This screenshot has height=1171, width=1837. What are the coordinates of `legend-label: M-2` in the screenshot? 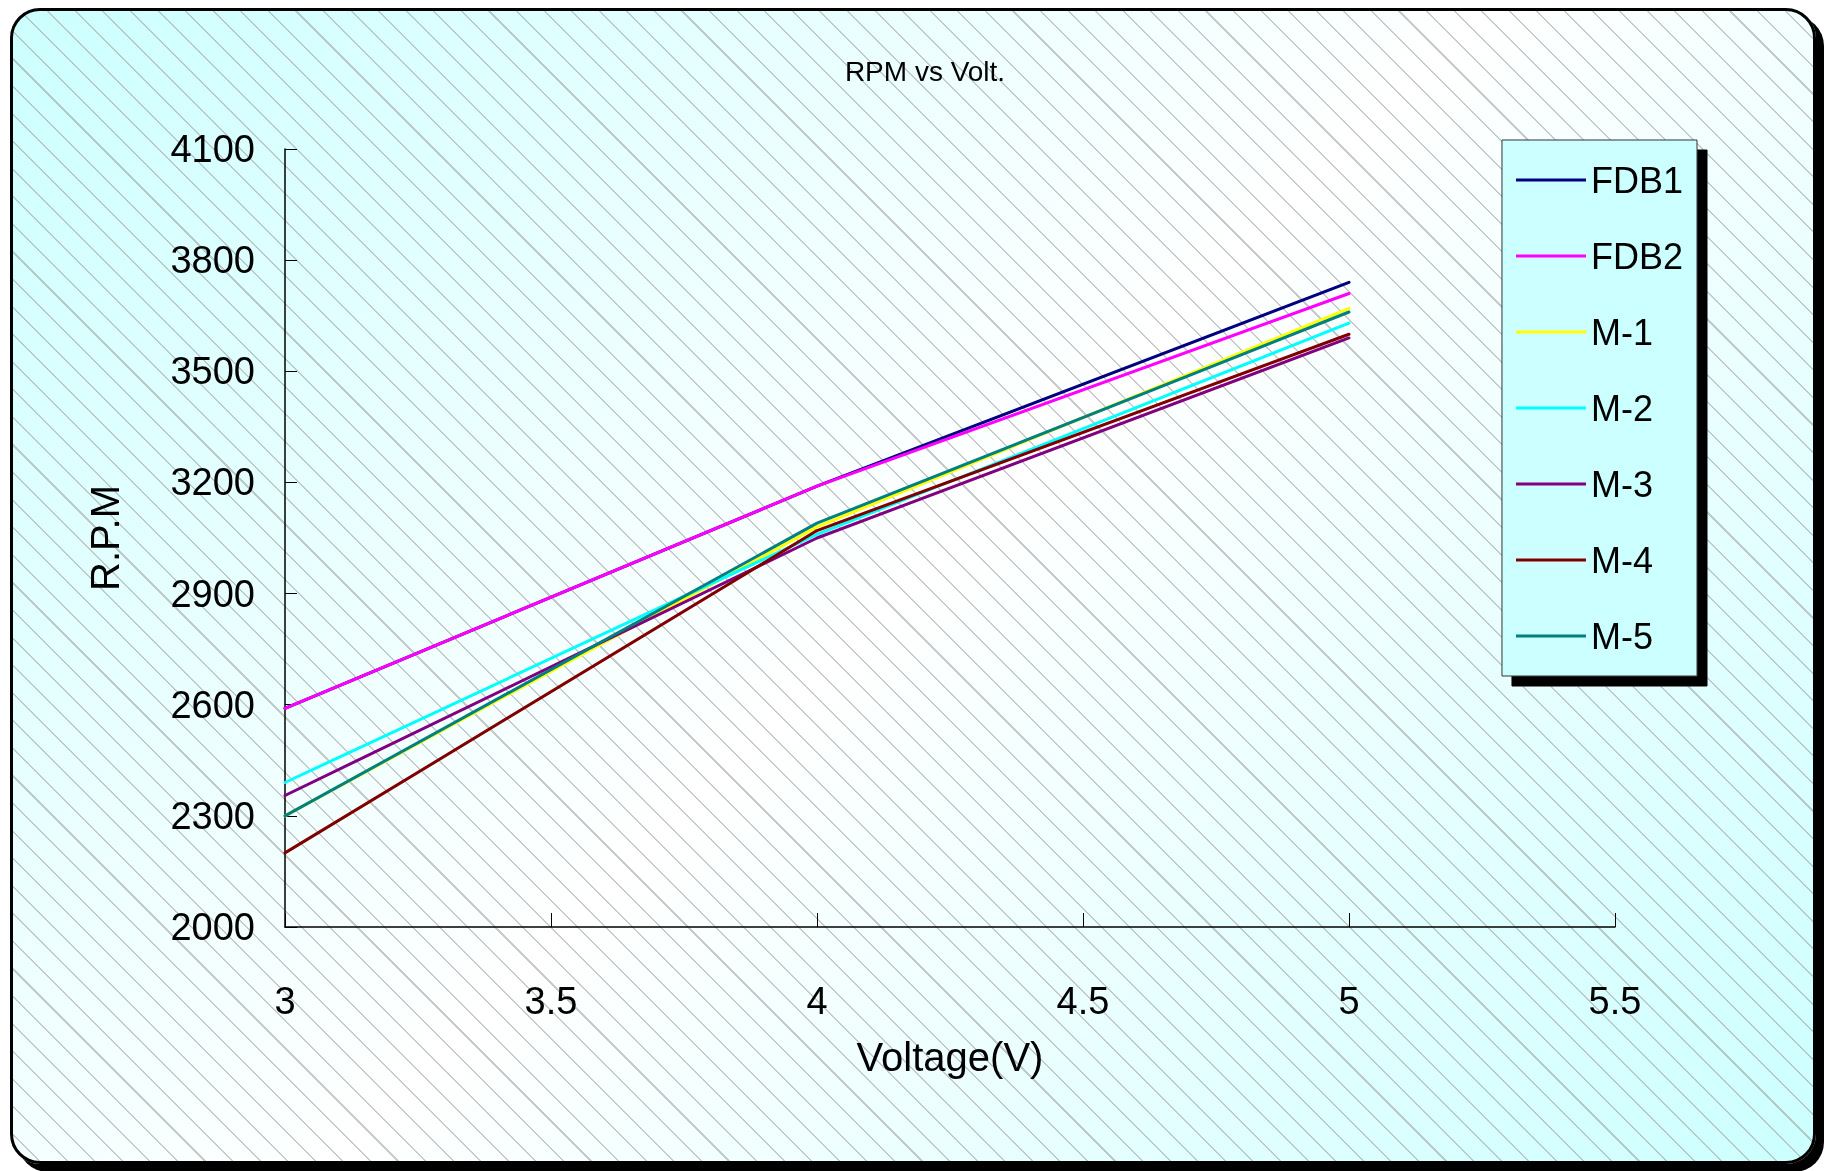 It's located at (1621, 408).